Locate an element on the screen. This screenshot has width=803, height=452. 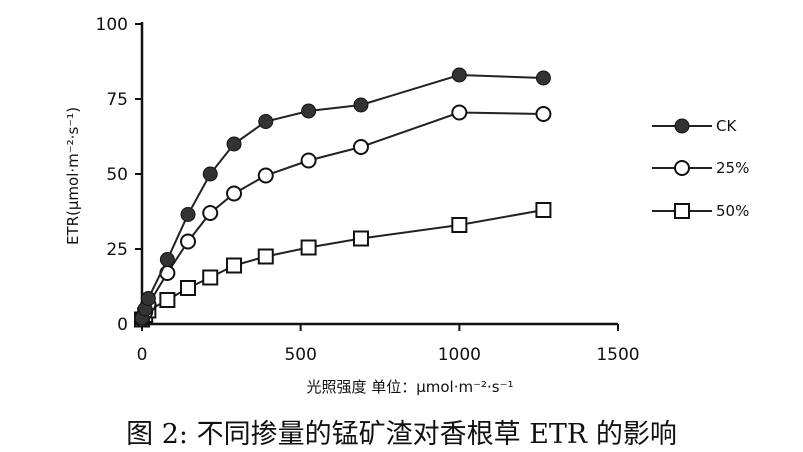
legend-item-ck: CK is located at coordinates (694, 126).